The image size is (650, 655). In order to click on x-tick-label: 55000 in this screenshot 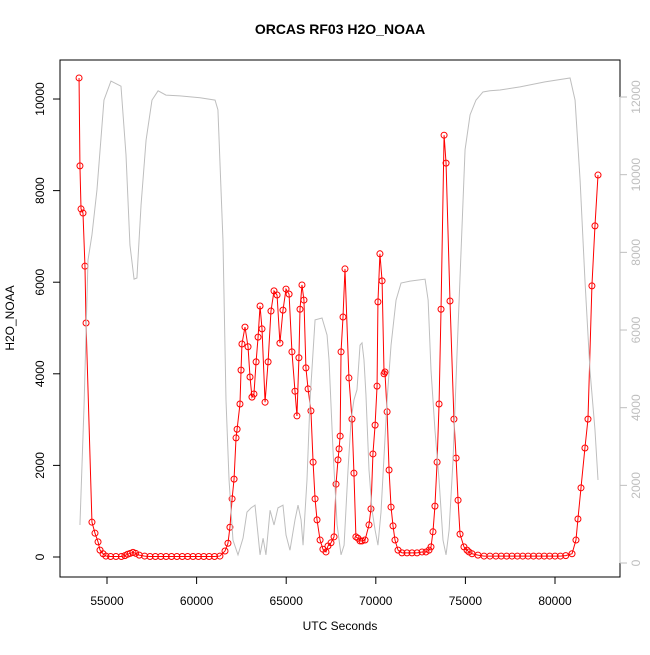, I will do `click(107, 601)`.